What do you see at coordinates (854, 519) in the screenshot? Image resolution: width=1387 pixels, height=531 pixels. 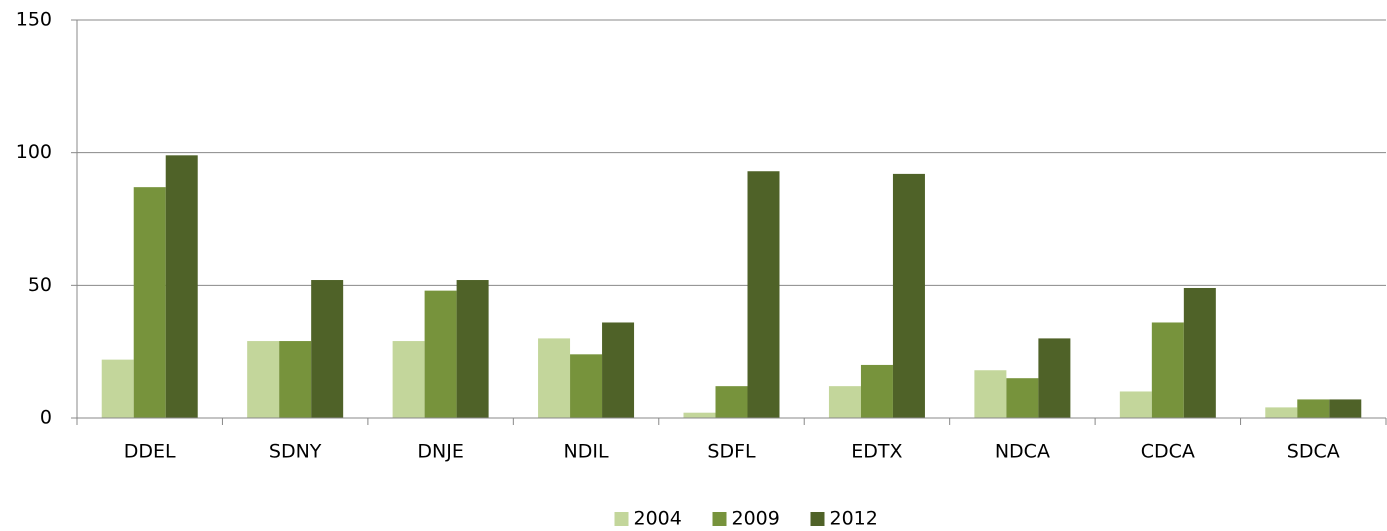 I see `legend-label: 2012` at bounding box center [854, 519].